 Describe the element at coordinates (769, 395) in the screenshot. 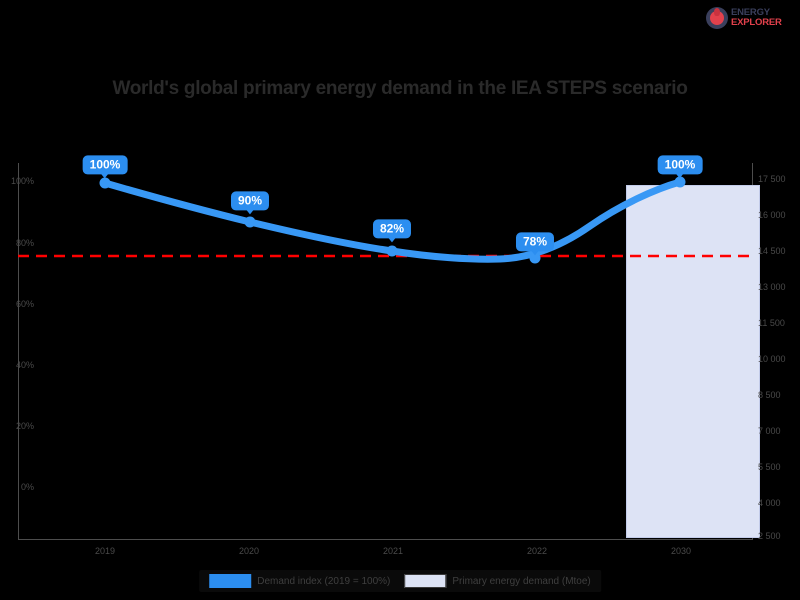

I see `y-axis-right-tick-6: 8 500` at that location.